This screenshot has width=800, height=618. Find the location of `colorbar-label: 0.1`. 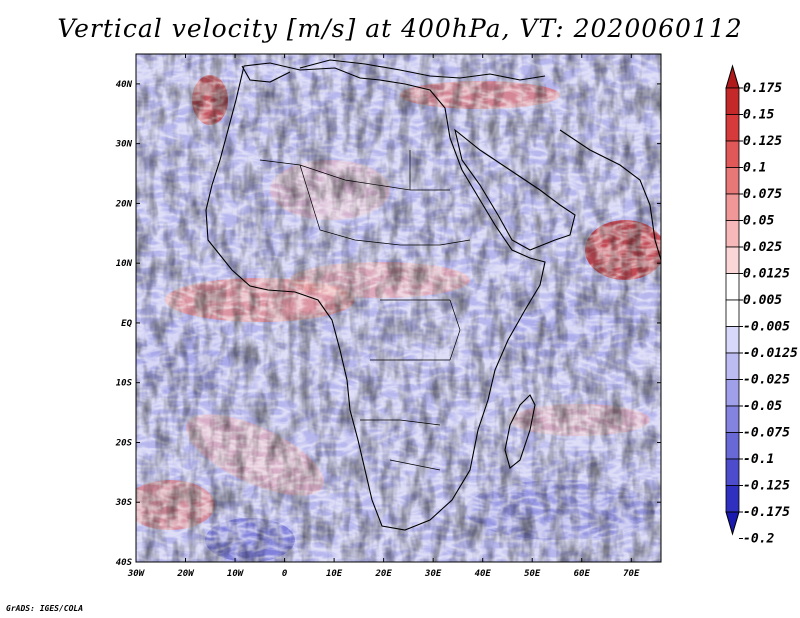

colorbar-label: 0.1 is located at coordinates (754, 168).